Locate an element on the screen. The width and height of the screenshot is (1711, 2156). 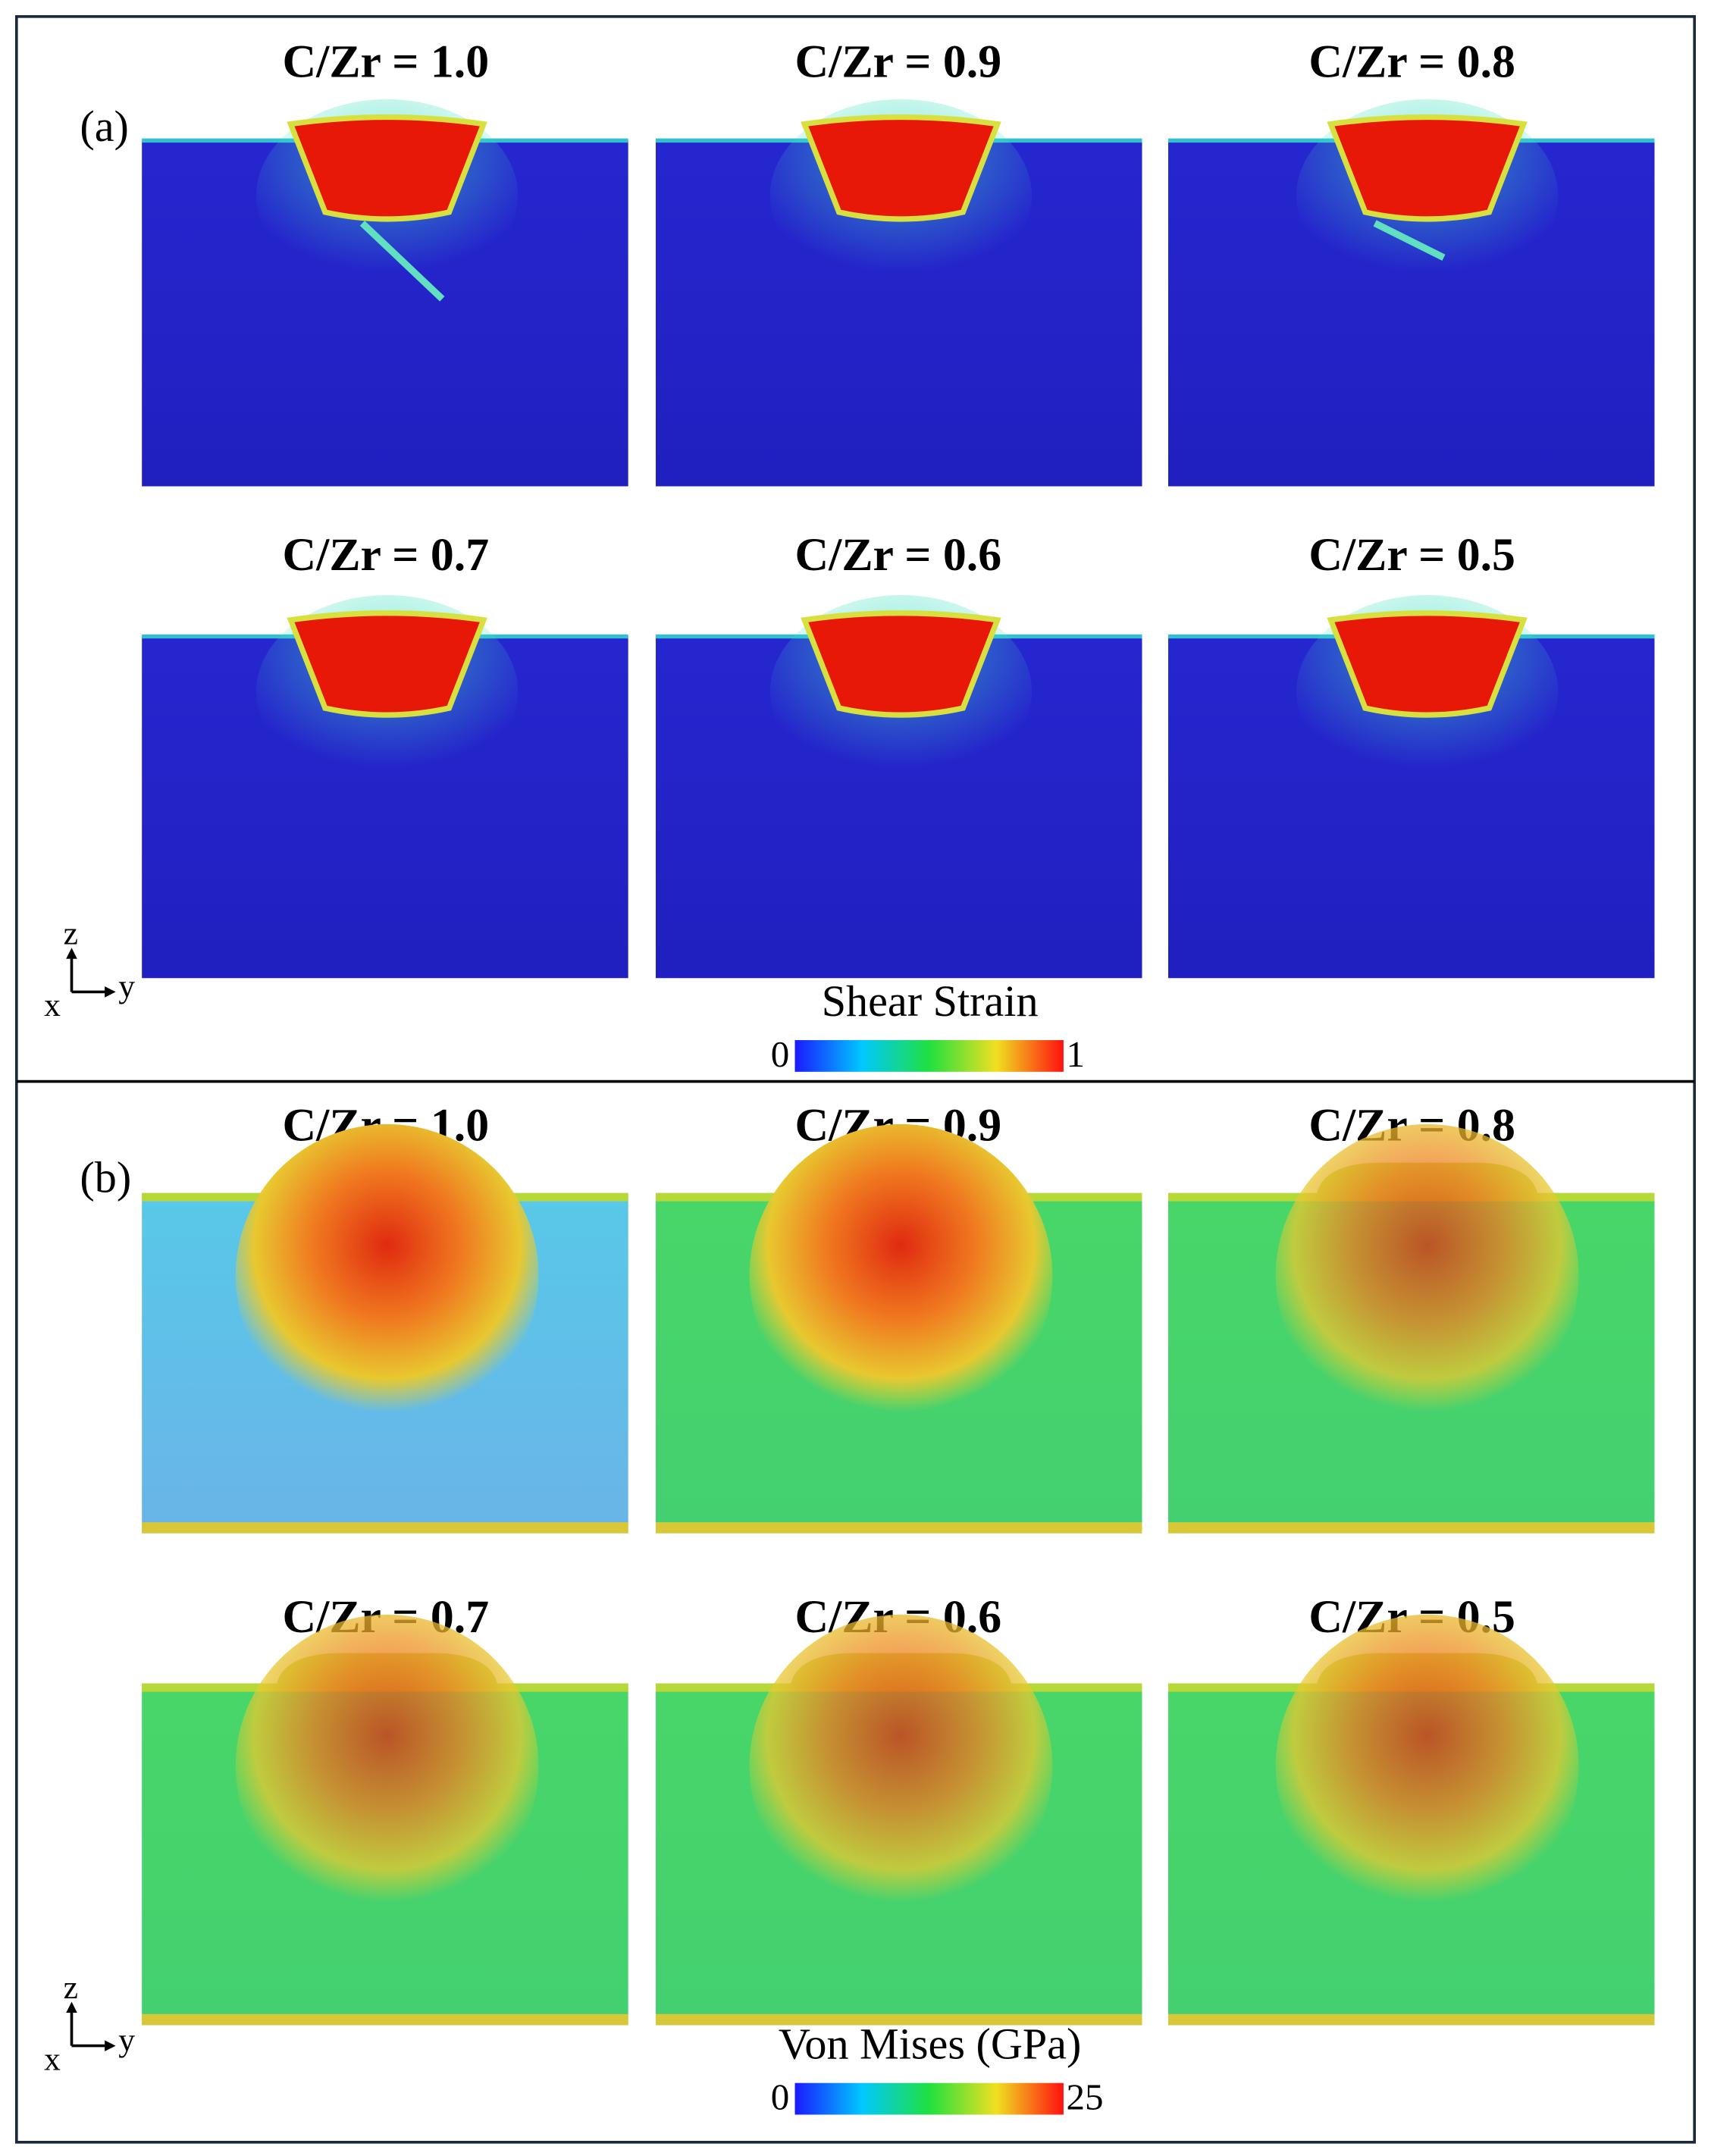
colorbar-max: 25 is located at coordinates (1085, 2097).